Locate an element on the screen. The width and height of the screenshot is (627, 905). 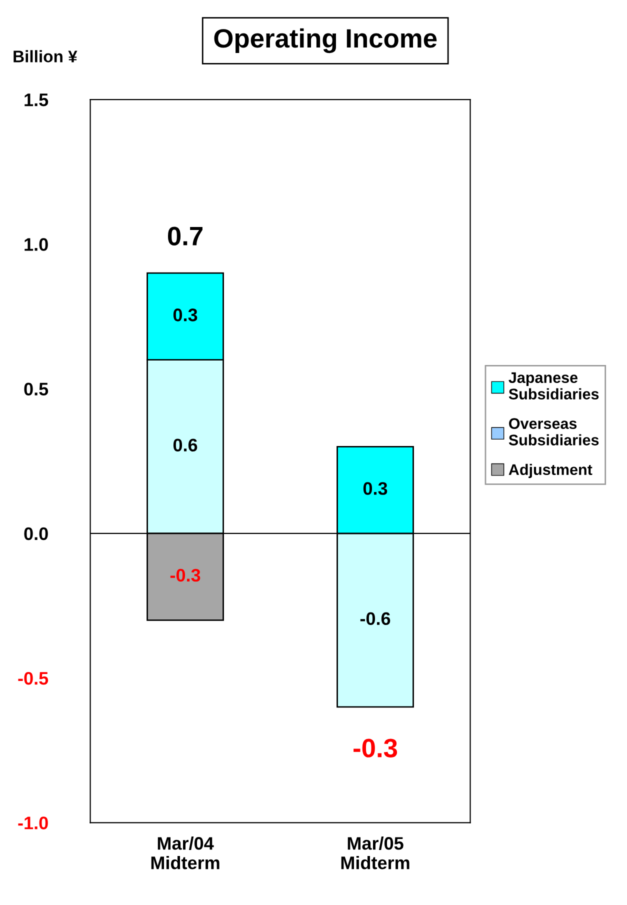
y-tick-label: -0.5 is located at coordinates (33, 678).